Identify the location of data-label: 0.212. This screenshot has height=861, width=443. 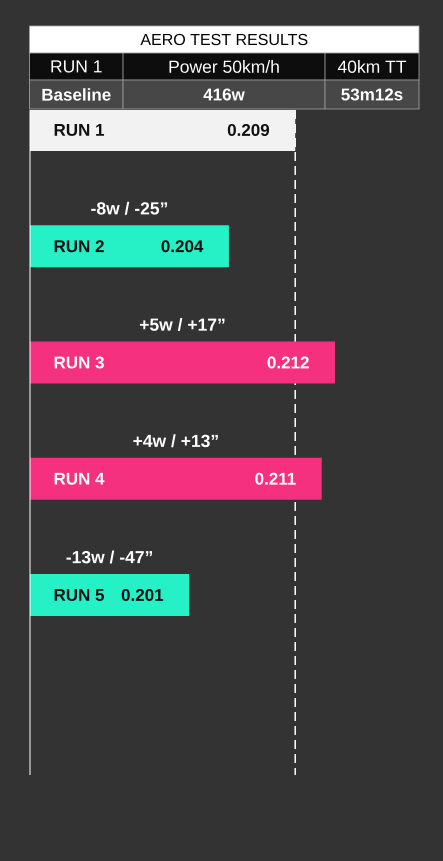
(288, 362).